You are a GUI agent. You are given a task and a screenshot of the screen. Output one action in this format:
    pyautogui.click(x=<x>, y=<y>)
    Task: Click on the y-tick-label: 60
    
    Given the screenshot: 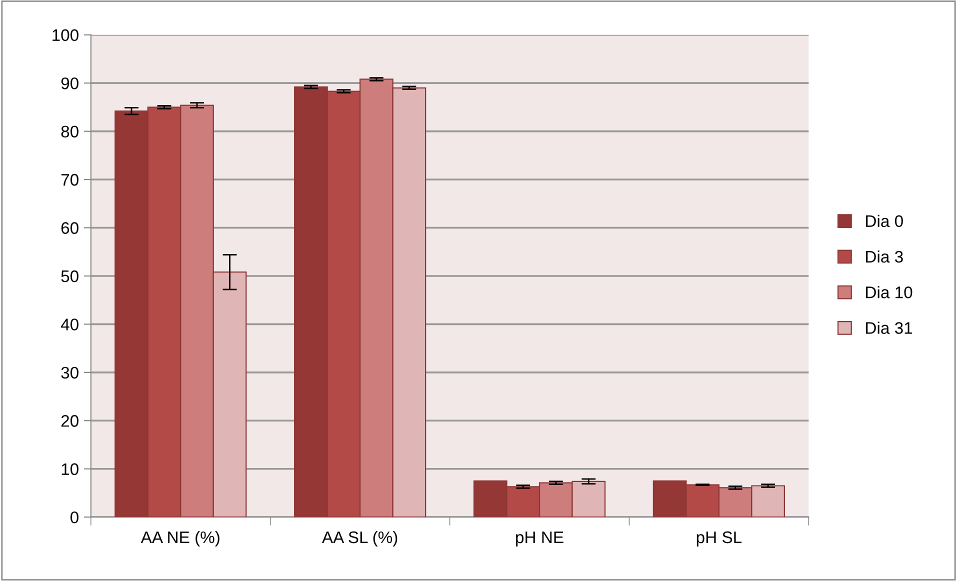 What is the action you would take?
    pyautogui.click(x=69, y=228)
    